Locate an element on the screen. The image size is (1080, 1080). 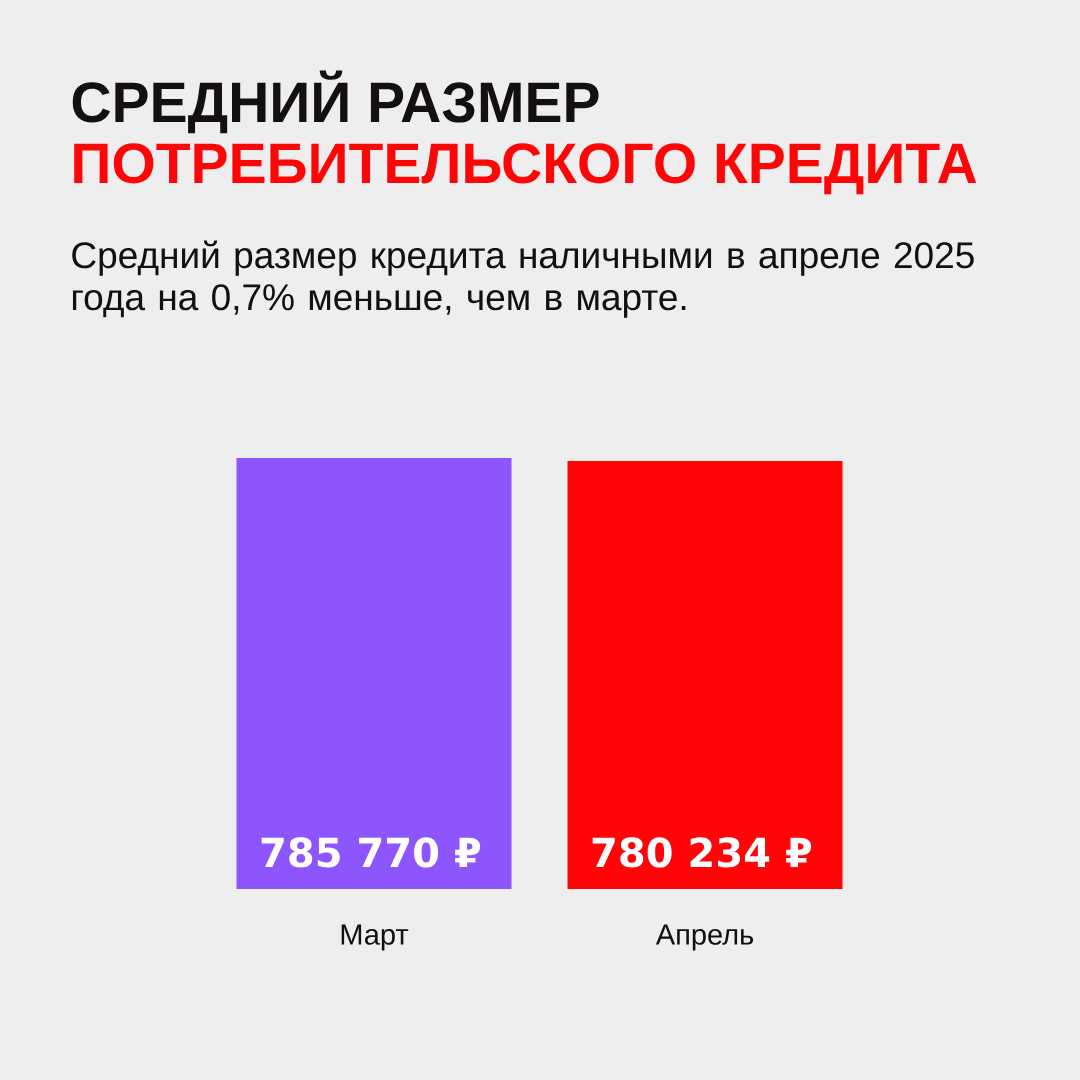
data-label: 785 770 ₽ is located at coordinates (371, 852).